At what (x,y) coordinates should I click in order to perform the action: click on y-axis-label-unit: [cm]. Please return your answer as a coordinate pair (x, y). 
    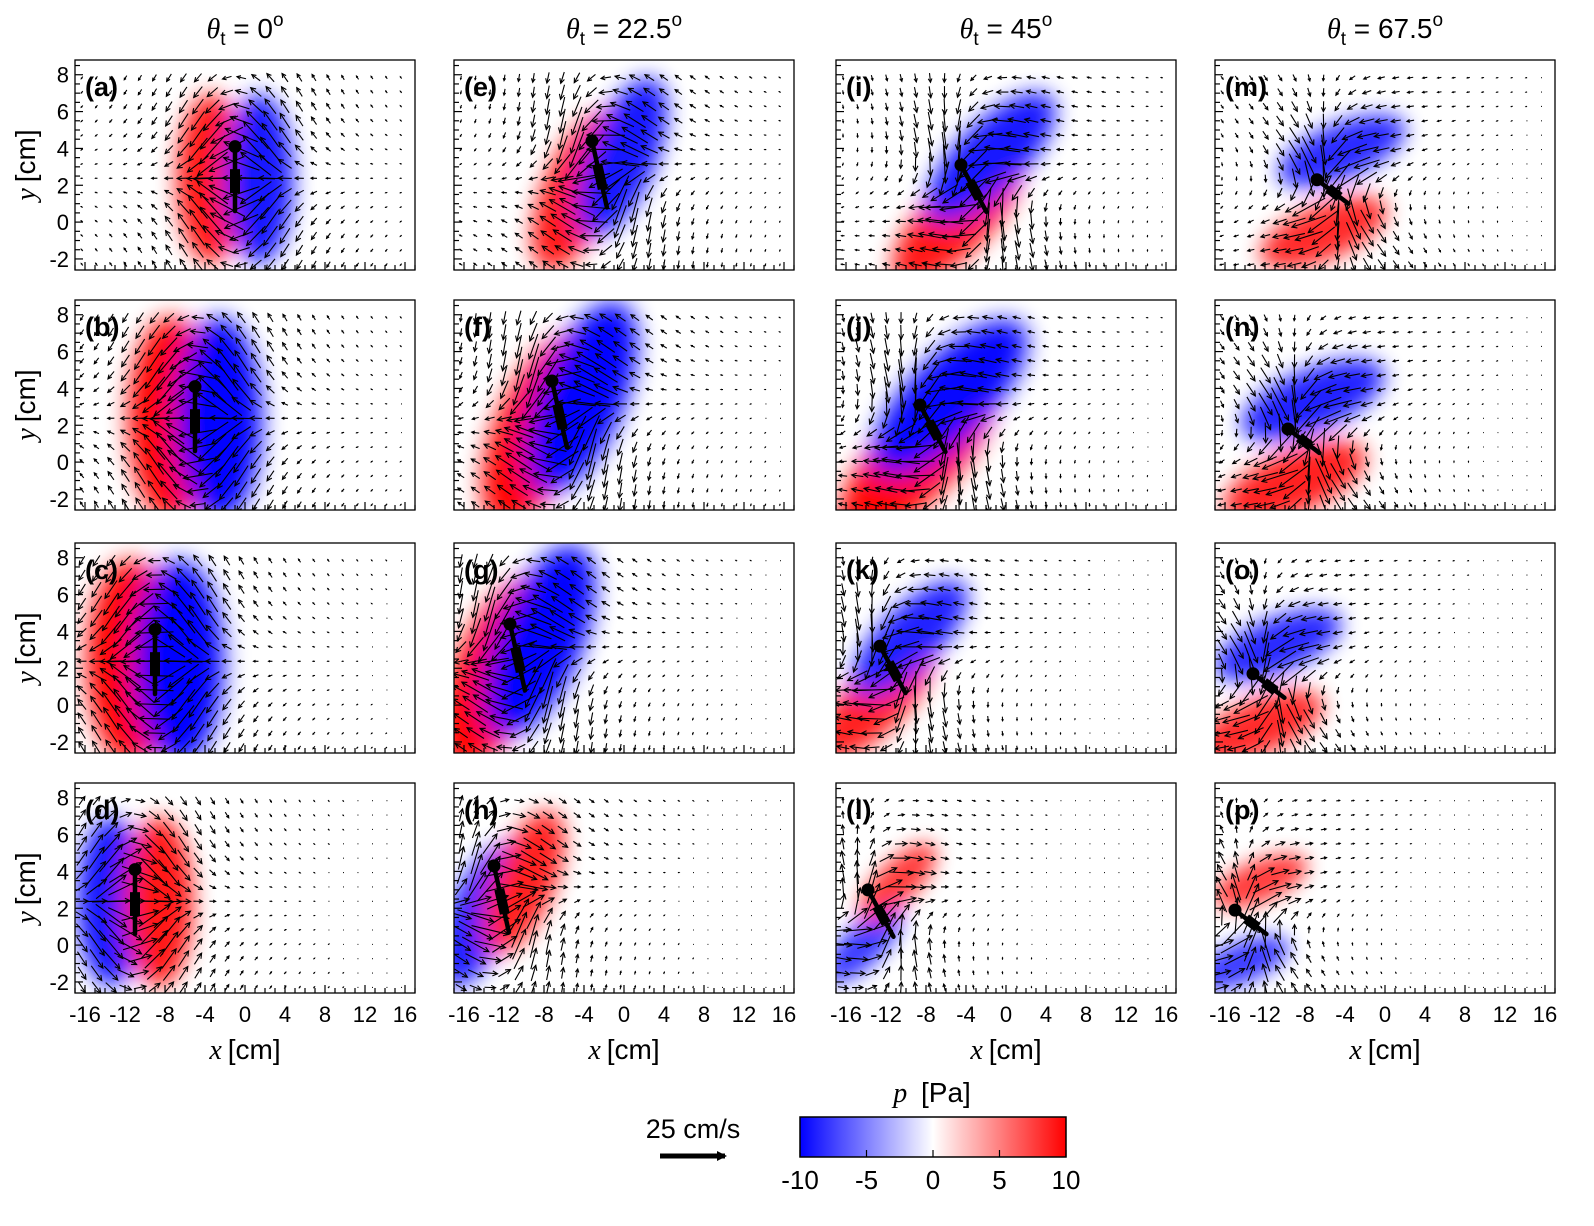
    Looking at the image, I should click on (25, 155).